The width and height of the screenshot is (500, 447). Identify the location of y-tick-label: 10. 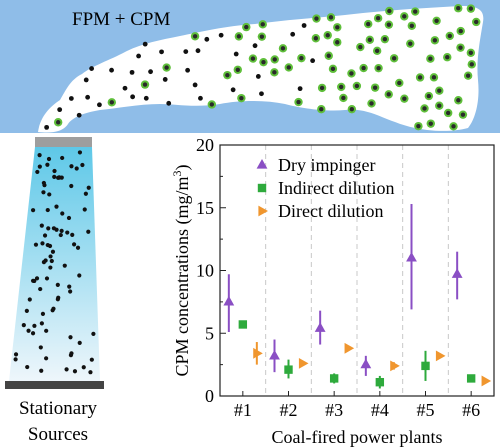
(205, 271).